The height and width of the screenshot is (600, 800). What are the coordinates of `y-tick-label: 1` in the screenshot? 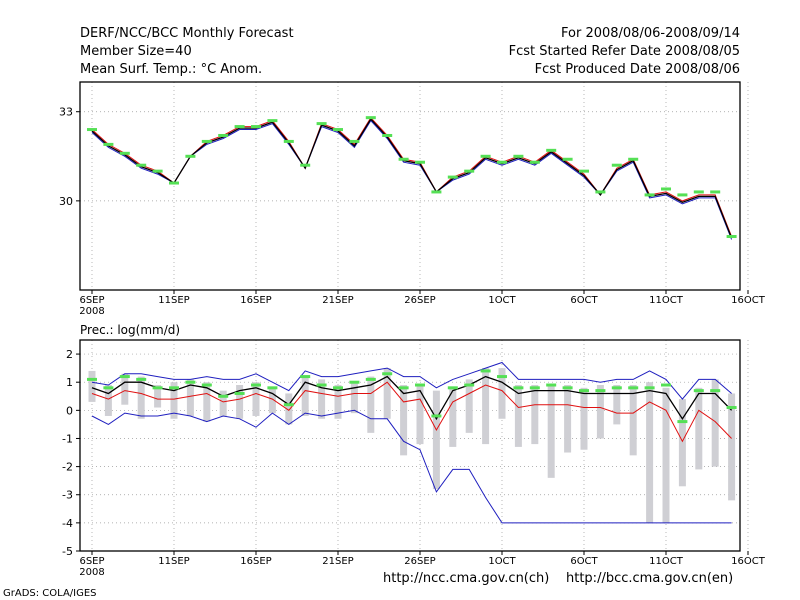 It's located at (69, 382).